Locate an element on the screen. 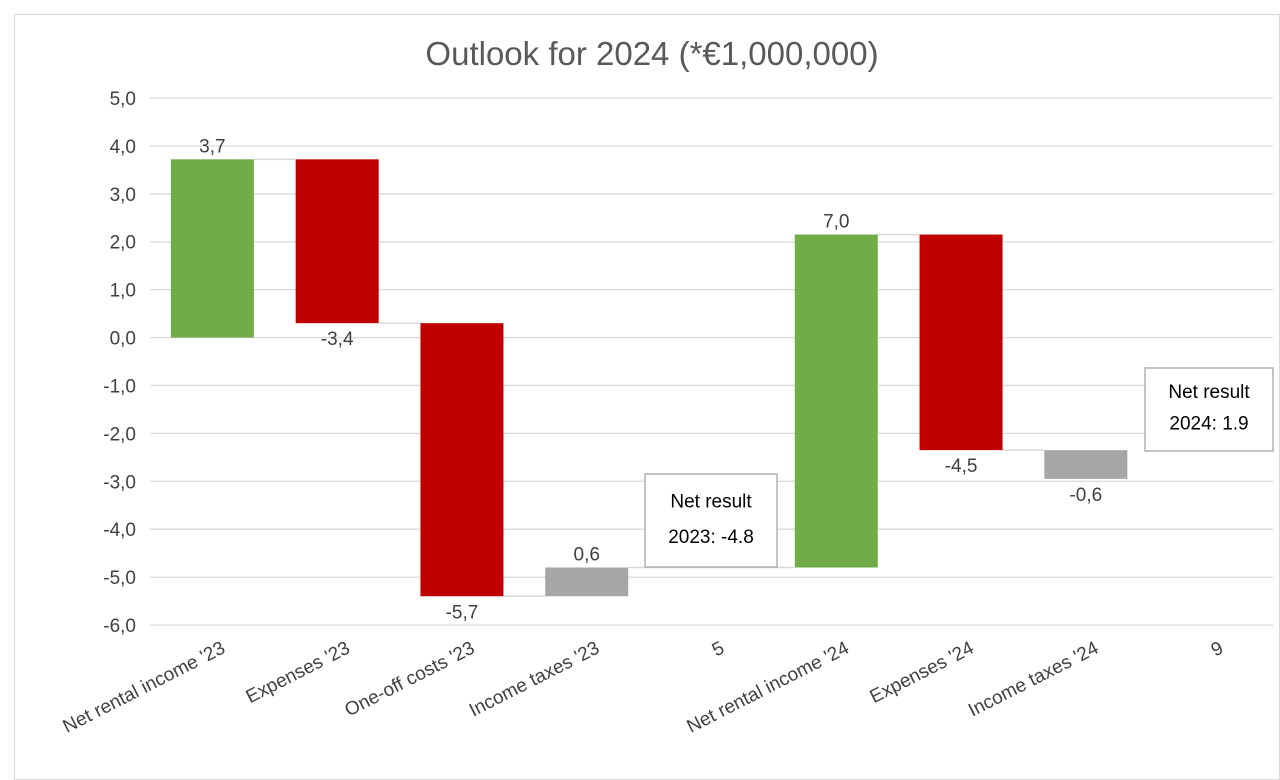  category-label: Expenses '24 is located at coordinates (922, 673).